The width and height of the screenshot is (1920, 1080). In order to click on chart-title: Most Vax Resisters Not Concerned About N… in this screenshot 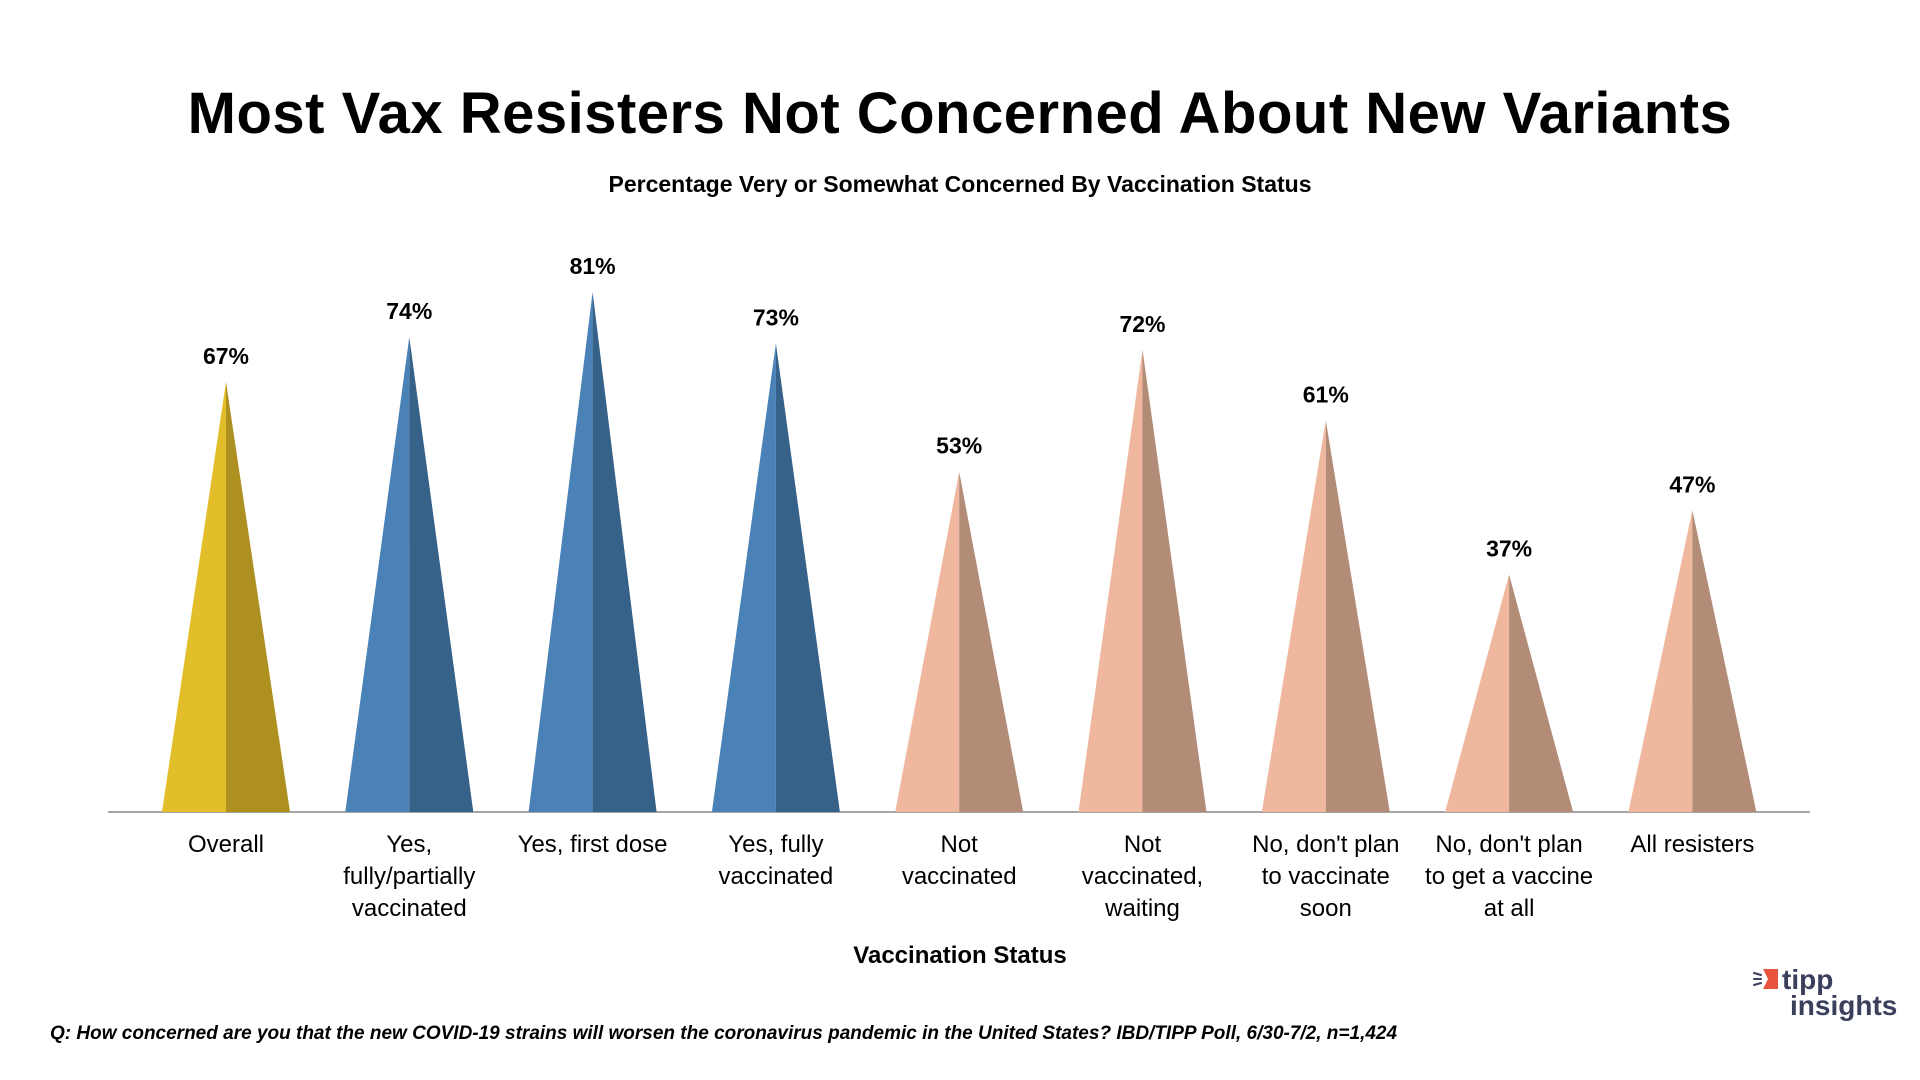, I will do `click(960, 113)`.